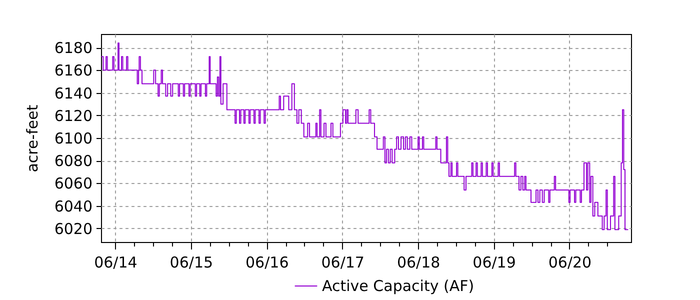 Image resolution: width=700 pixels, height=300 pixels. What do you see at coordinates (73, 161) in the screenshot?
I see `y-tick-label: 6080` at bounding box center [73, 161].